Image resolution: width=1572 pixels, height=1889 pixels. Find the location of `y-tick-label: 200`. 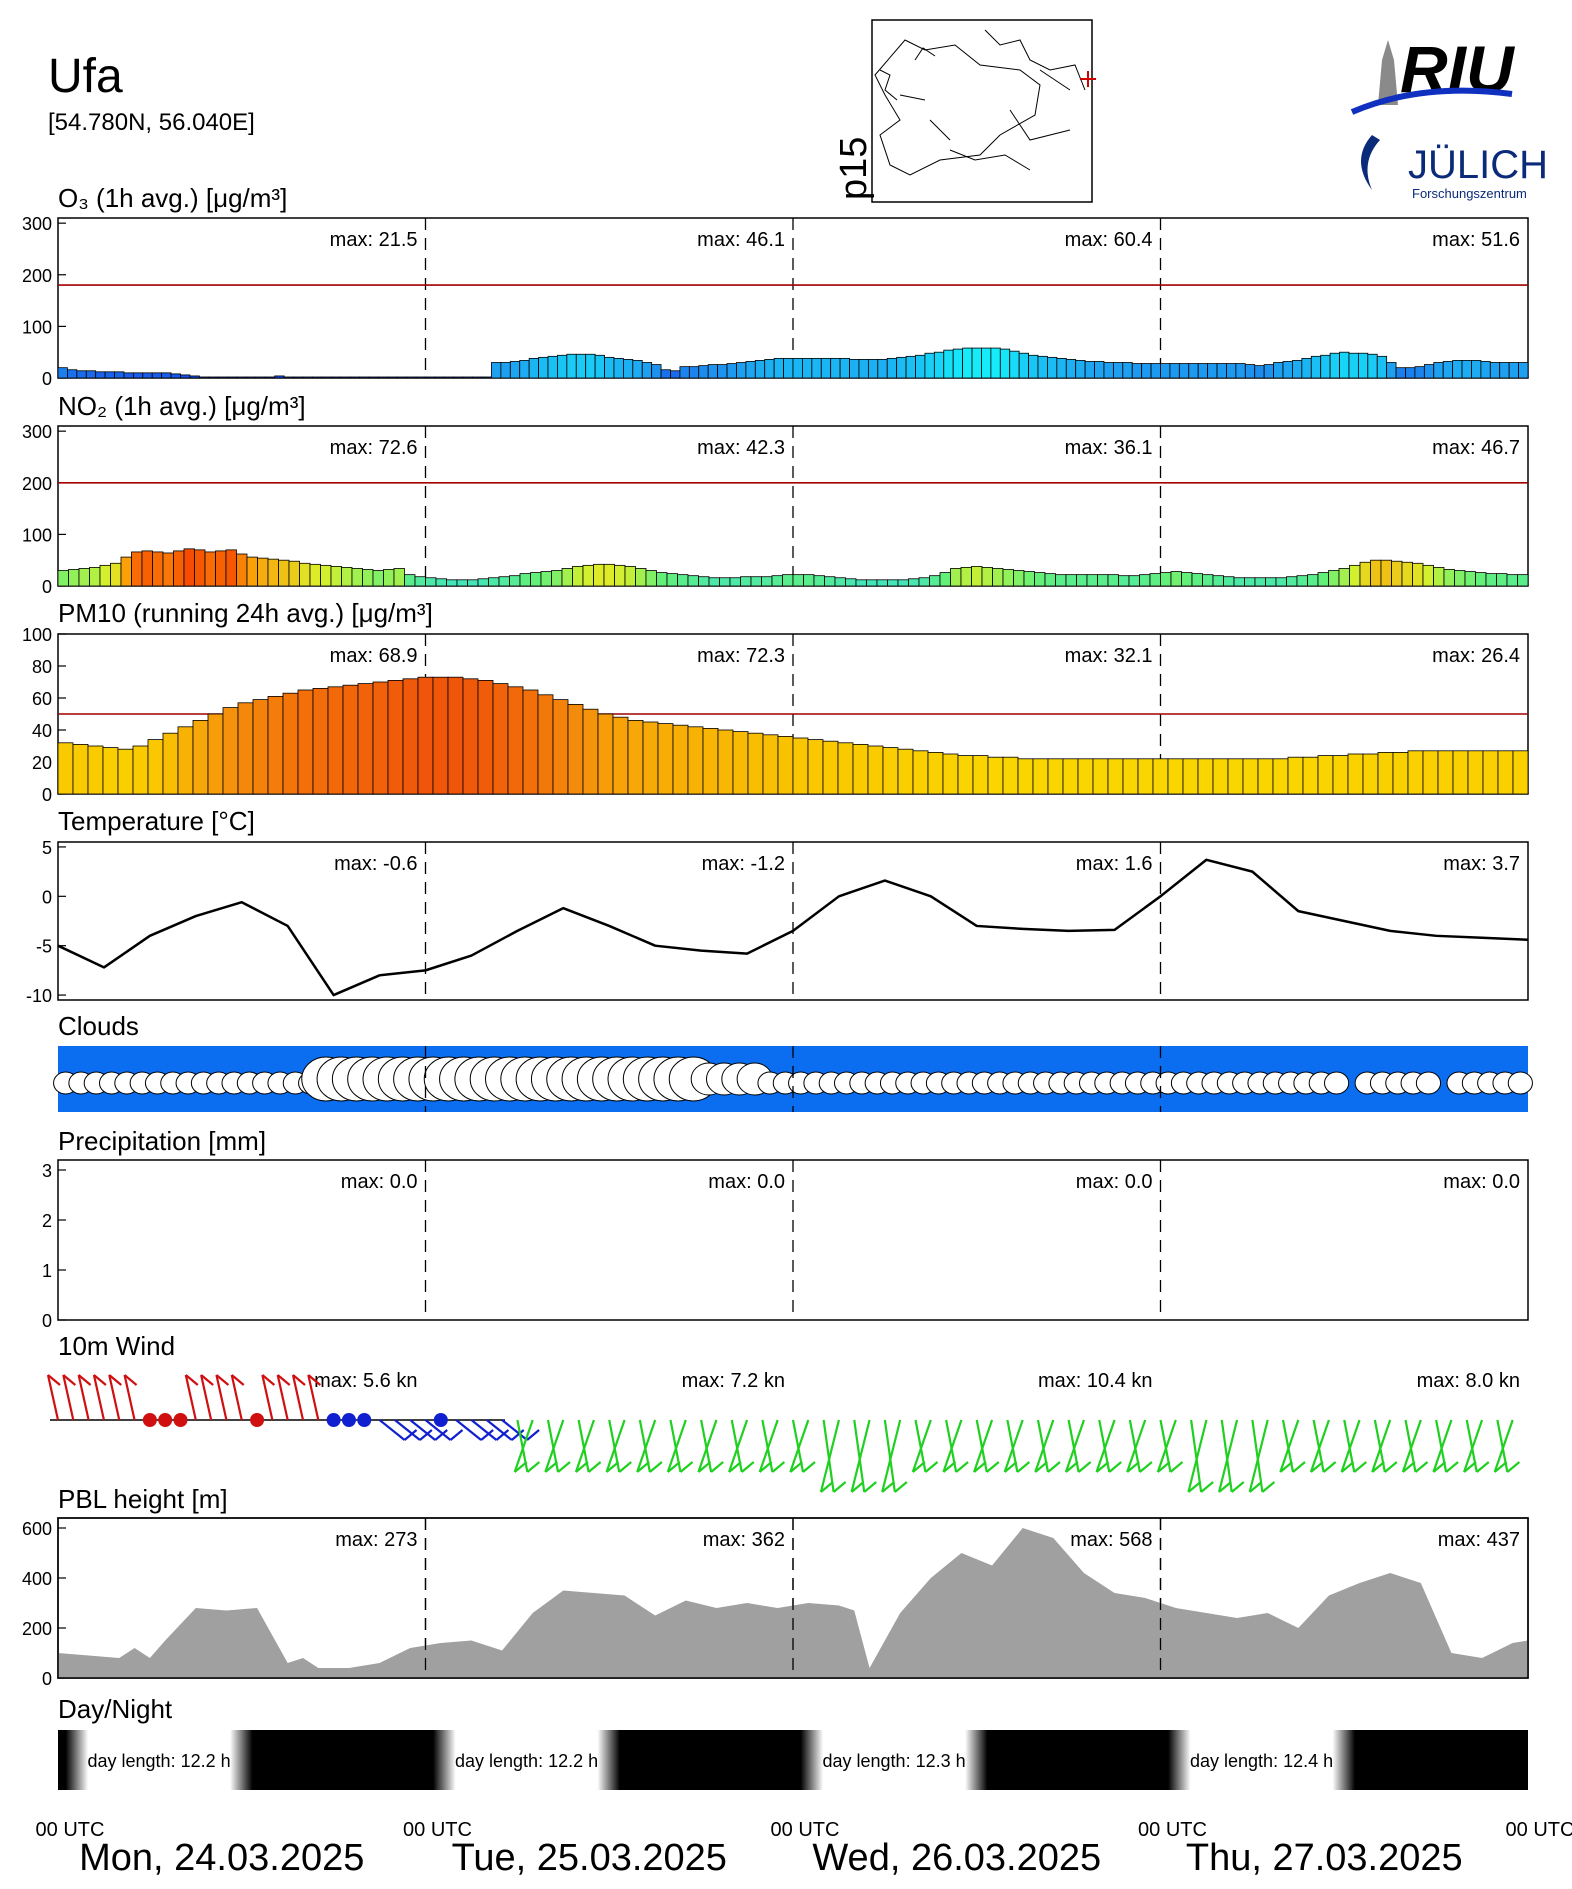

y-tick-label: 200 is located at coordinates (37, 484).